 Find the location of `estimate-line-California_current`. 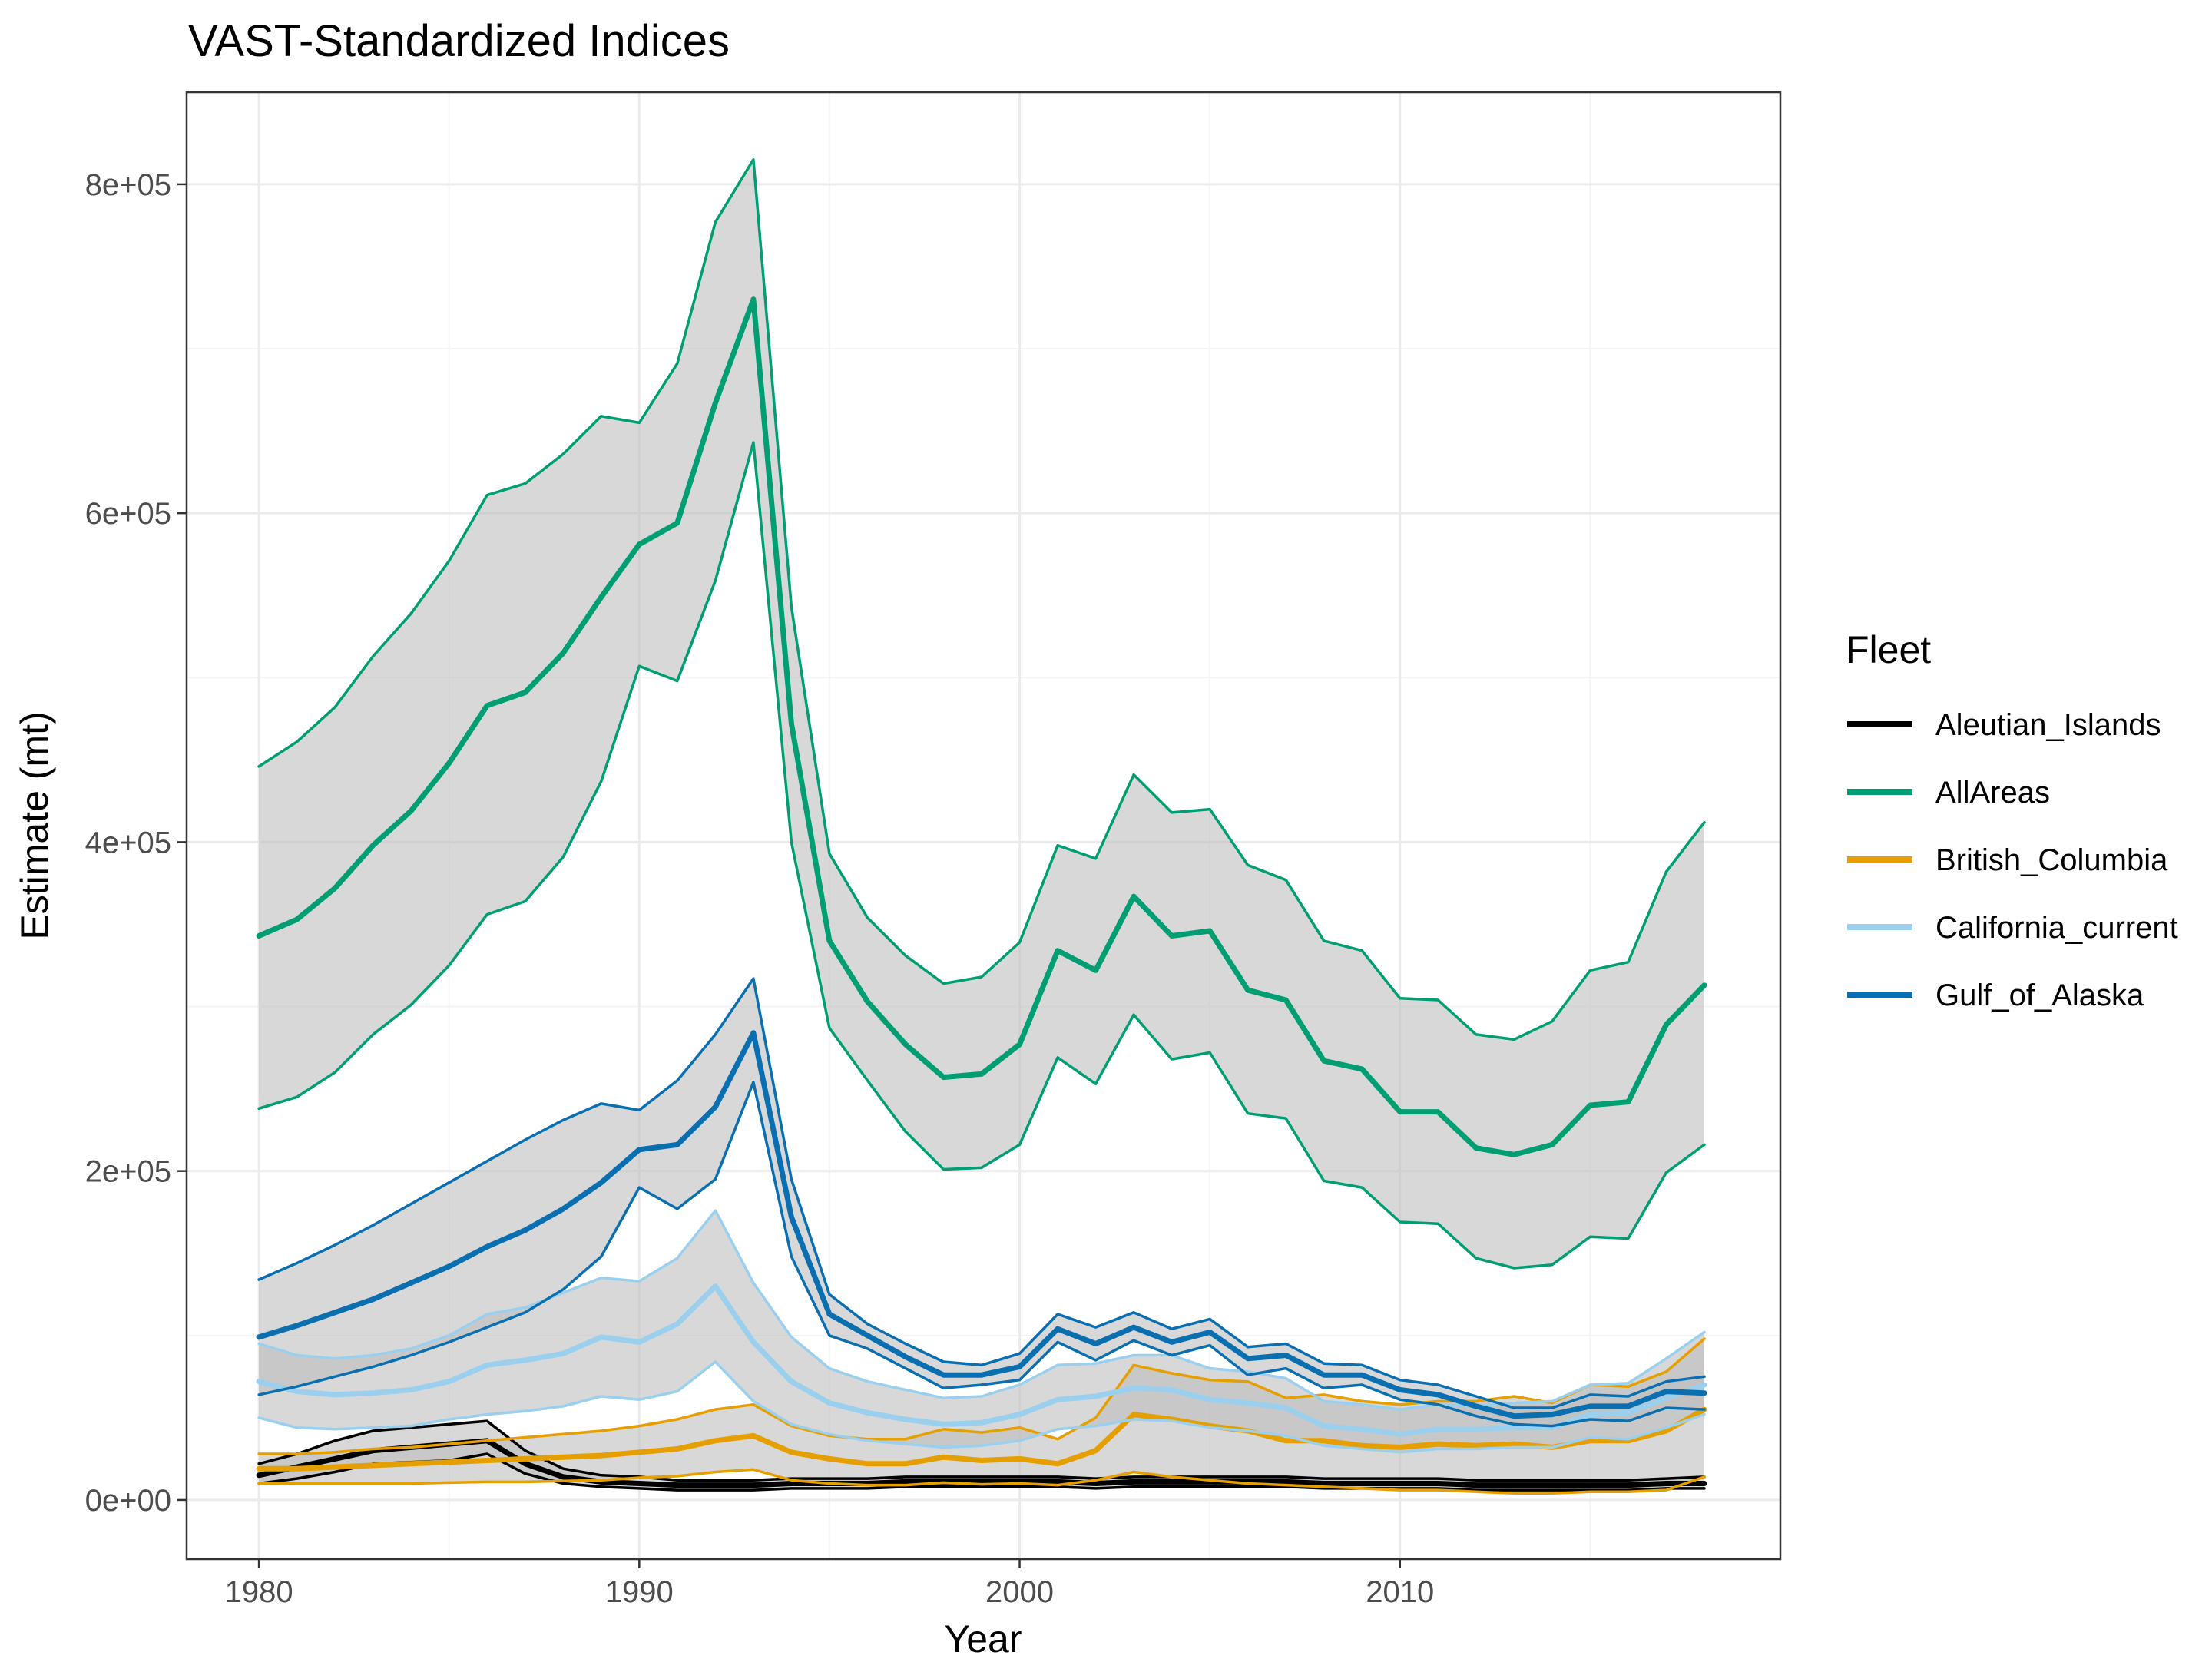

estimate-line-California_current is located at coordinates (981, 1360).